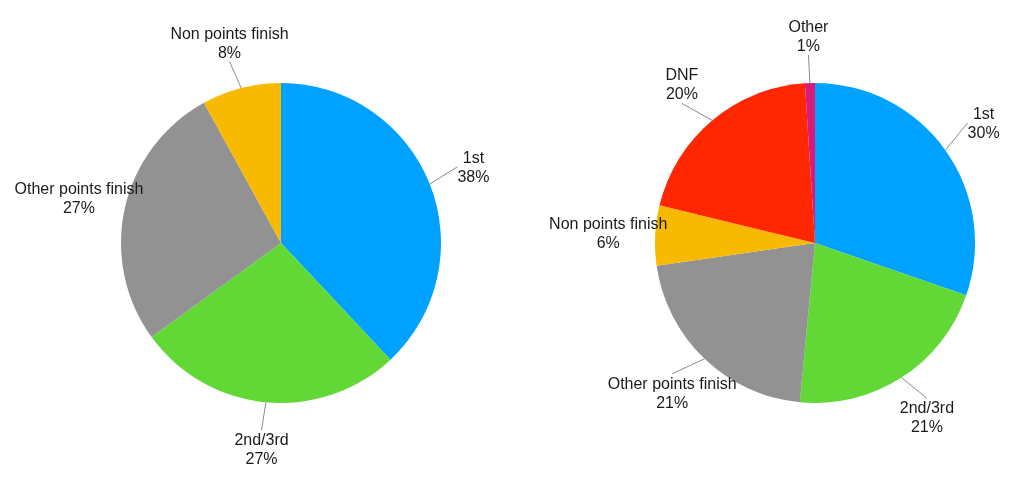 Image resolution: width=1024 pixels, height=498 pixels. Describe the element at coordinates (983, 132) in the screenshot. I see `data-label: 30%` at that location.